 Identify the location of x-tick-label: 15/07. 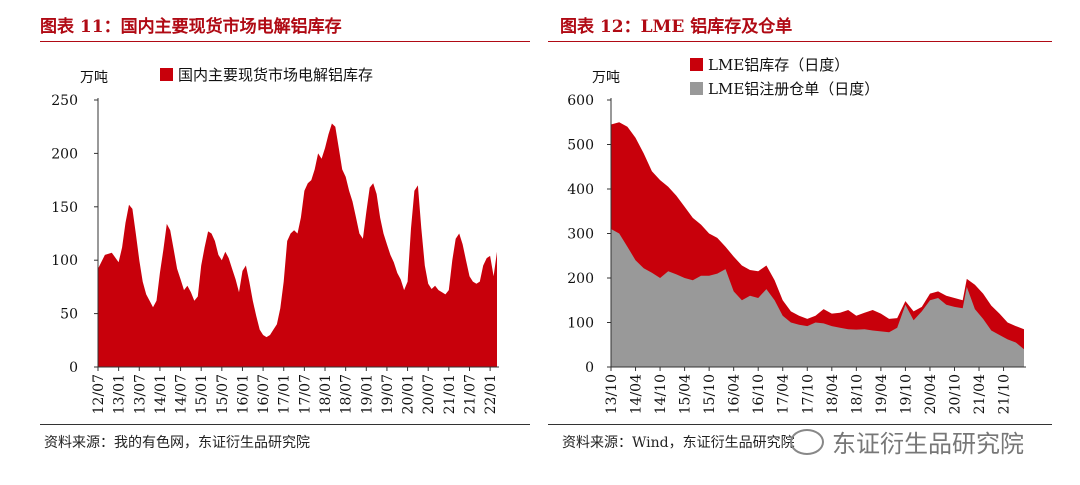
(223, 394).